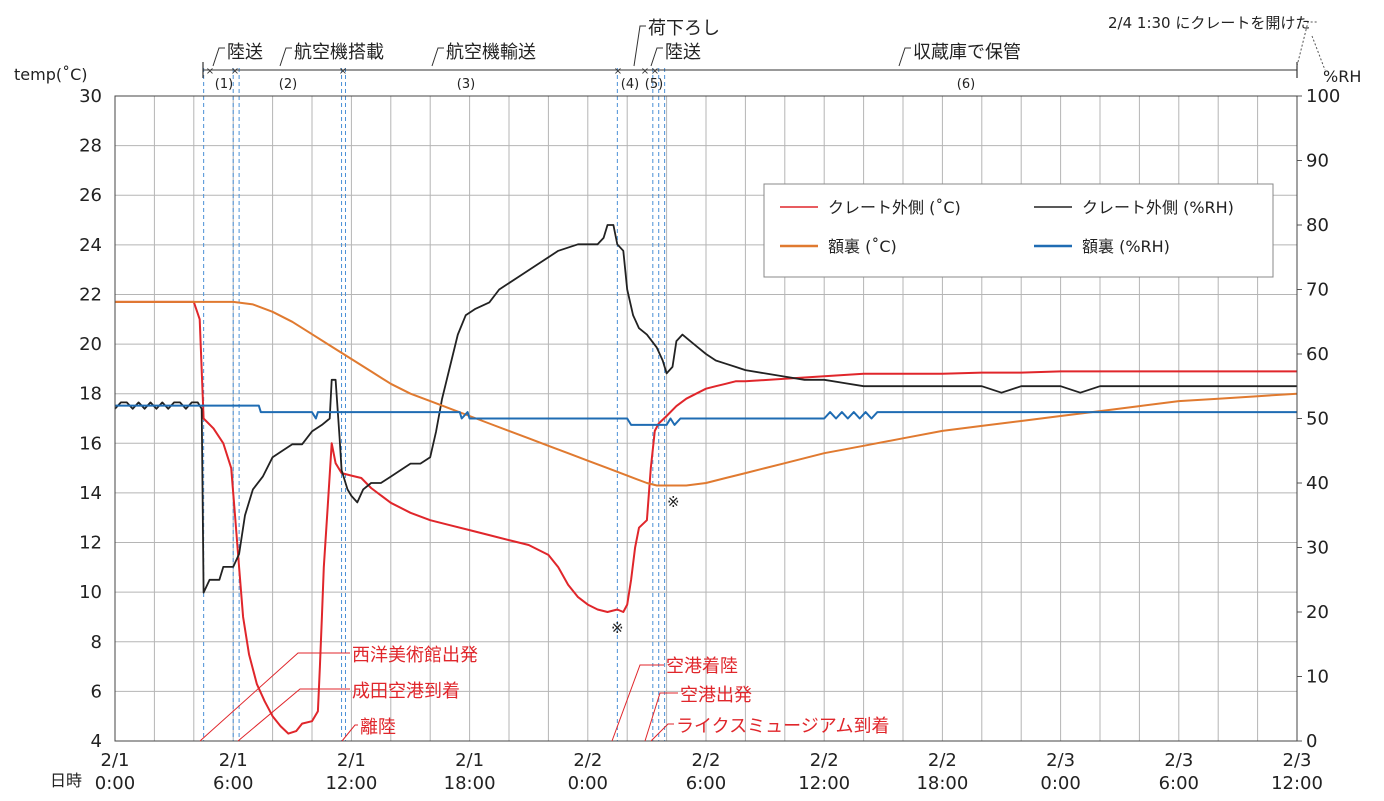 The width and height of the screenshot is (1384, 801). I want to click on phase-label: 収蔵庫で保管, so click(967, 52).